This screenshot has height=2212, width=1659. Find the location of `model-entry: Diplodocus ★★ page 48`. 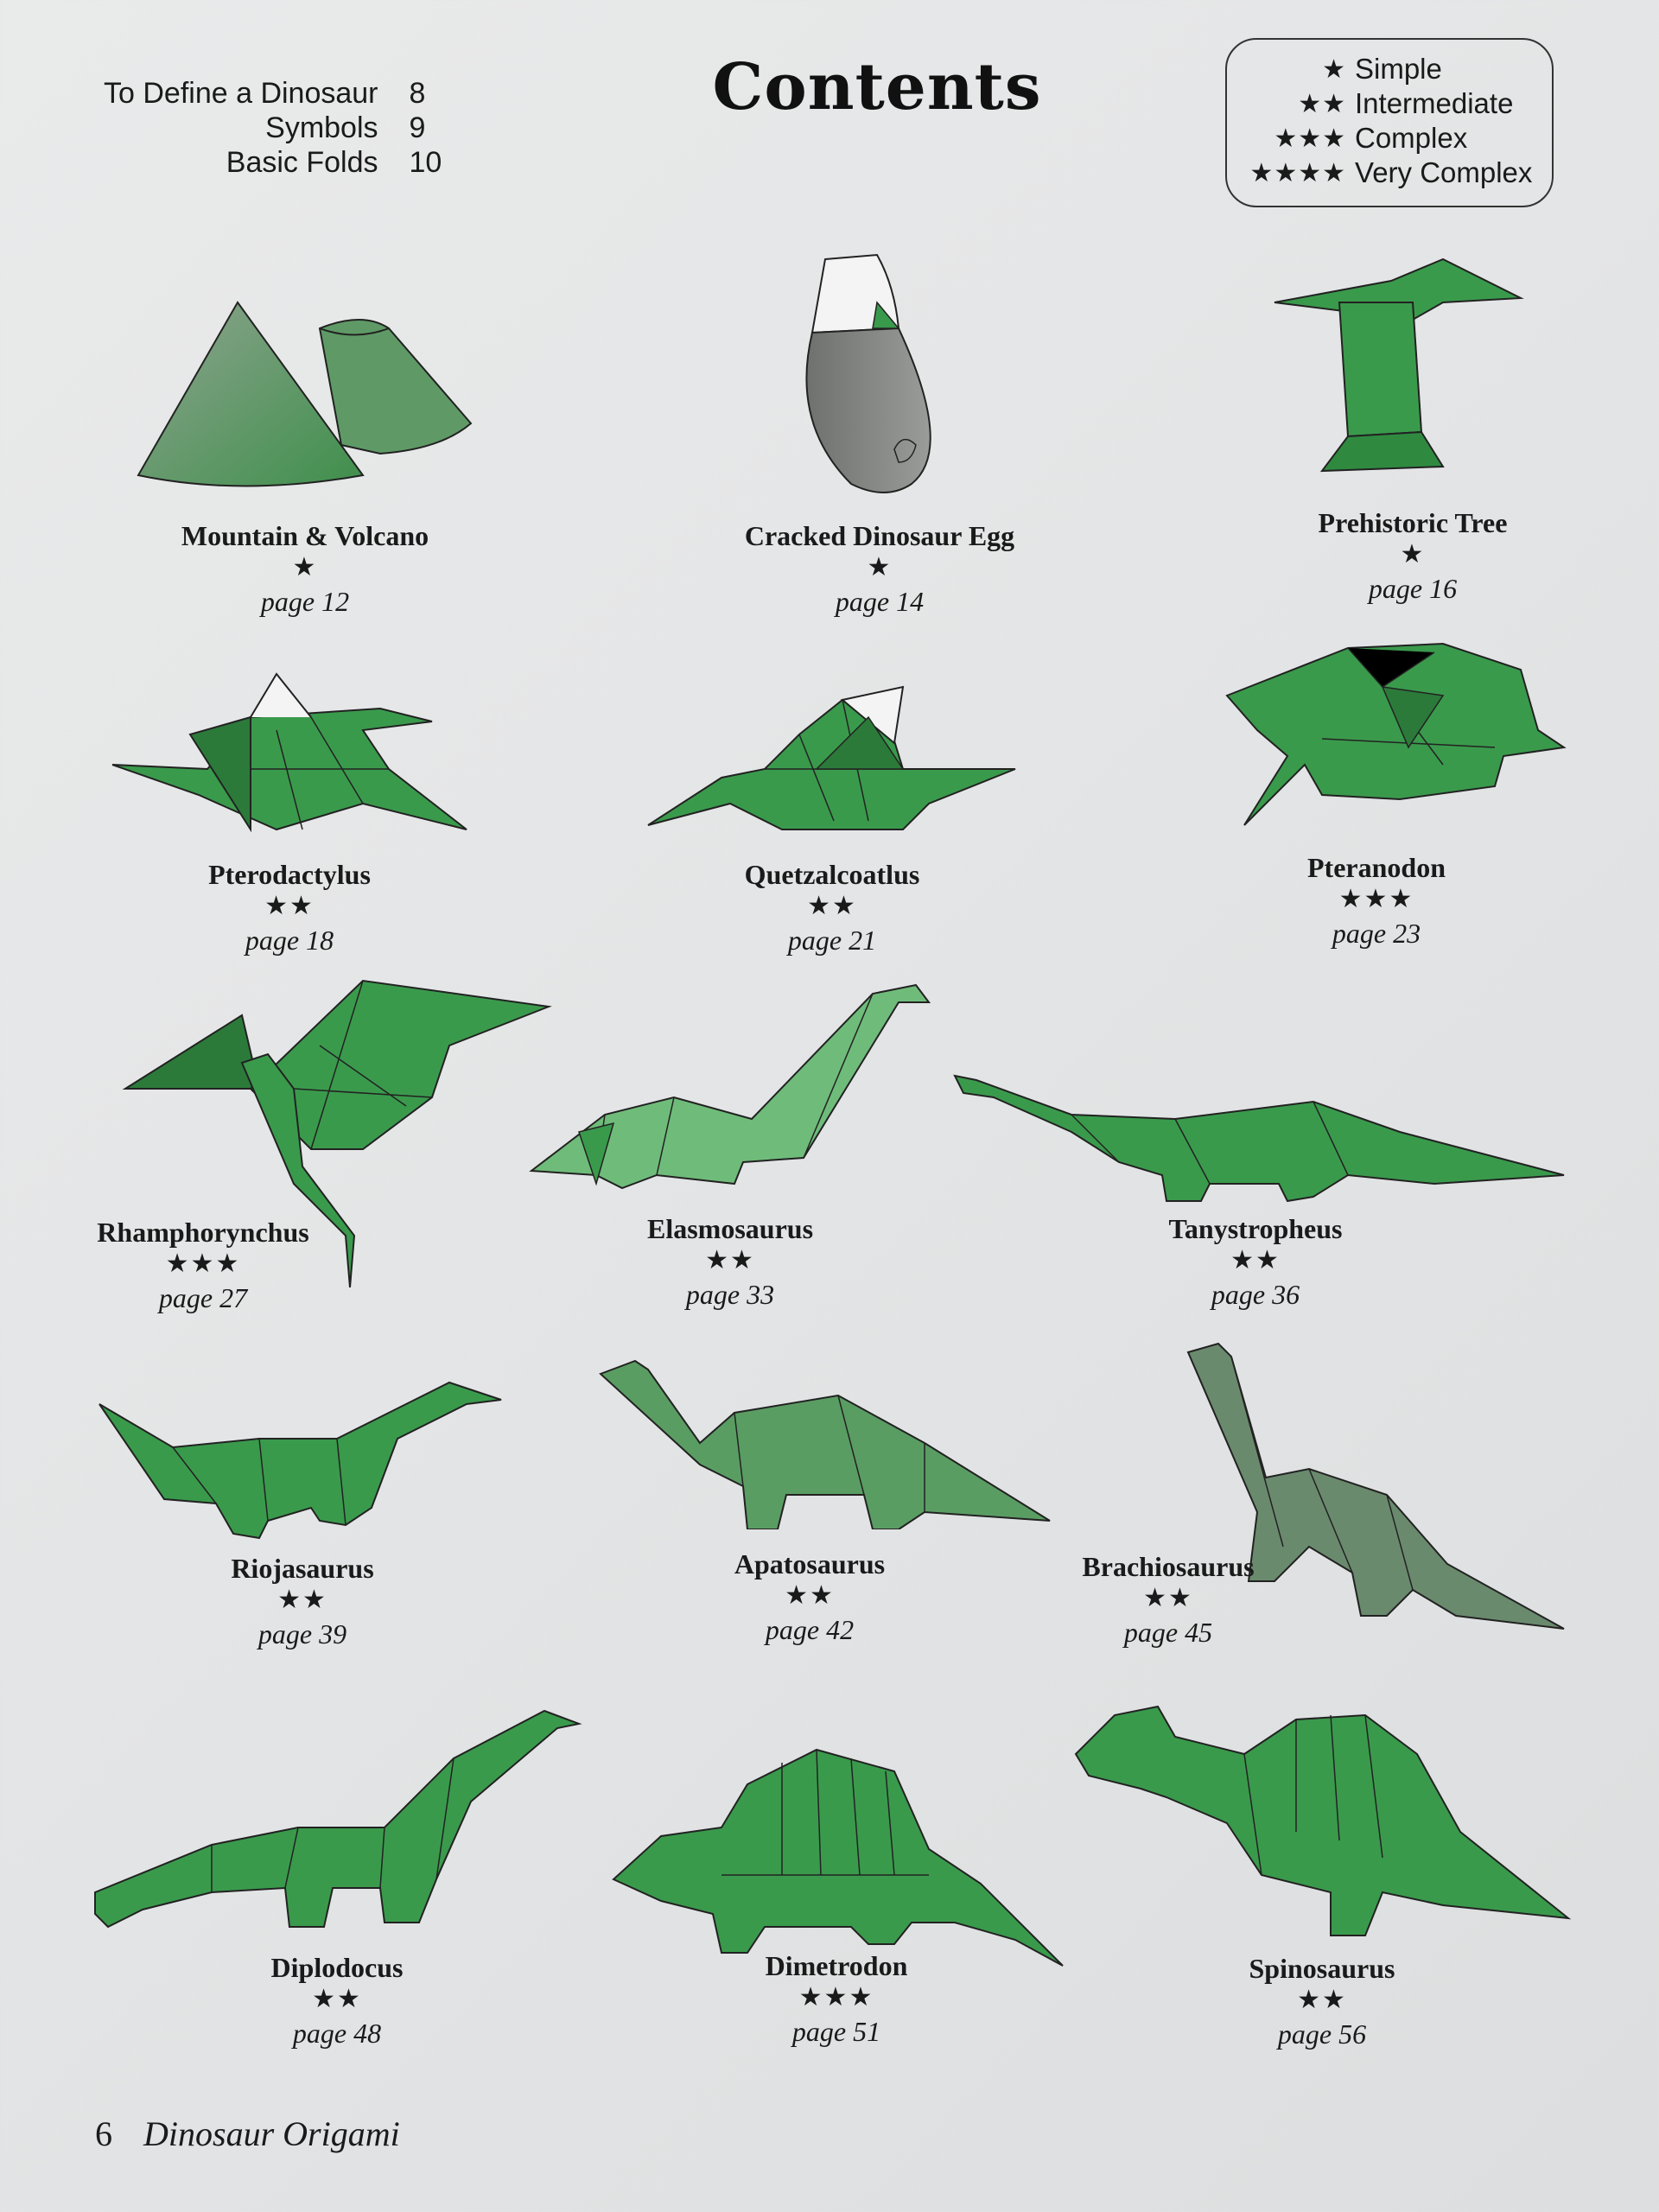

model-entry: Diplodocus ★★ page 48 is located at coordinates (337, 2000).